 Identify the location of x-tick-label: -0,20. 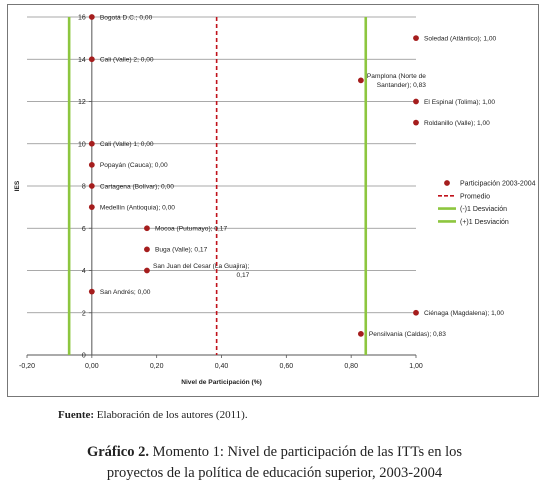
(27, 366).